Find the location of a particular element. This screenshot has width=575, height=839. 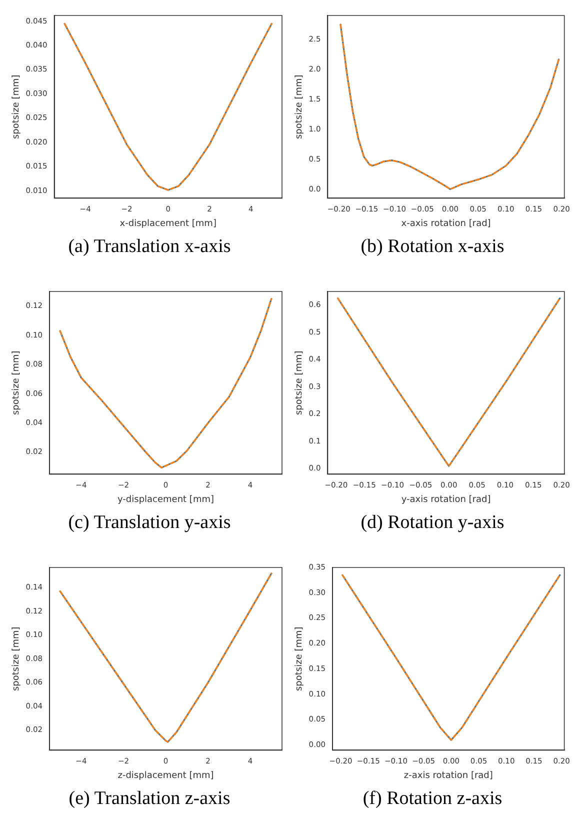

text: (a) Translation x-axis is located at coordinates (149, 247).